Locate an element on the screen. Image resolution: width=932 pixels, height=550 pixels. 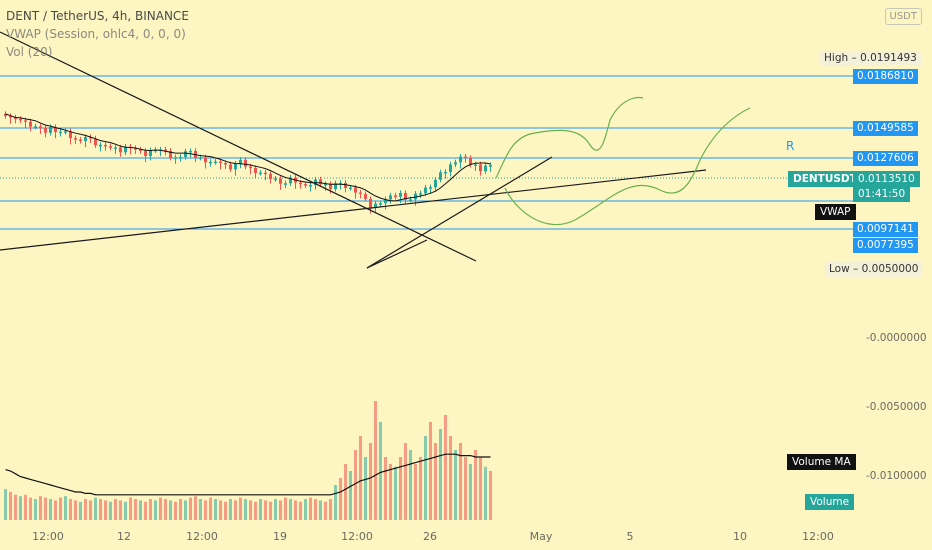
volume-tag: Volume is located at coordinates (830, 502).